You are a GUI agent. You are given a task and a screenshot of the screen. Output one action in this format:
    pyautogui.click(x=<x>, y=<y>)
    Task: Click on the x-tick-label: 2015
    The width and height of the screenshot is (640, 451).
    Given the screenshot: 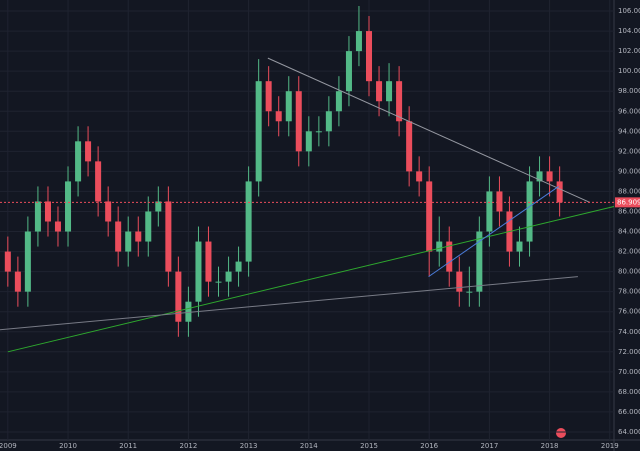 What is the action you would take?
    pyautogui.click(x=369, y=446)
    